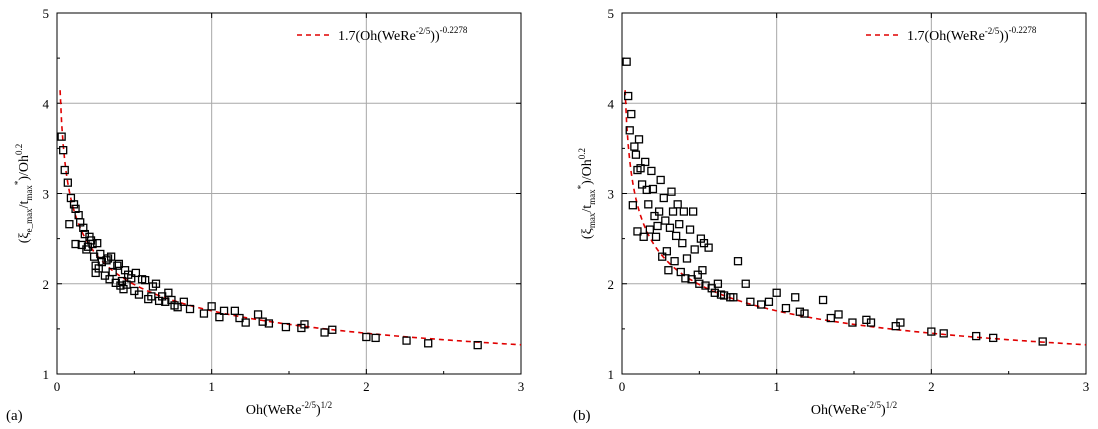 The image size is (1098, 429). I want to click on x-tick-label: 2, so click(931, 386).